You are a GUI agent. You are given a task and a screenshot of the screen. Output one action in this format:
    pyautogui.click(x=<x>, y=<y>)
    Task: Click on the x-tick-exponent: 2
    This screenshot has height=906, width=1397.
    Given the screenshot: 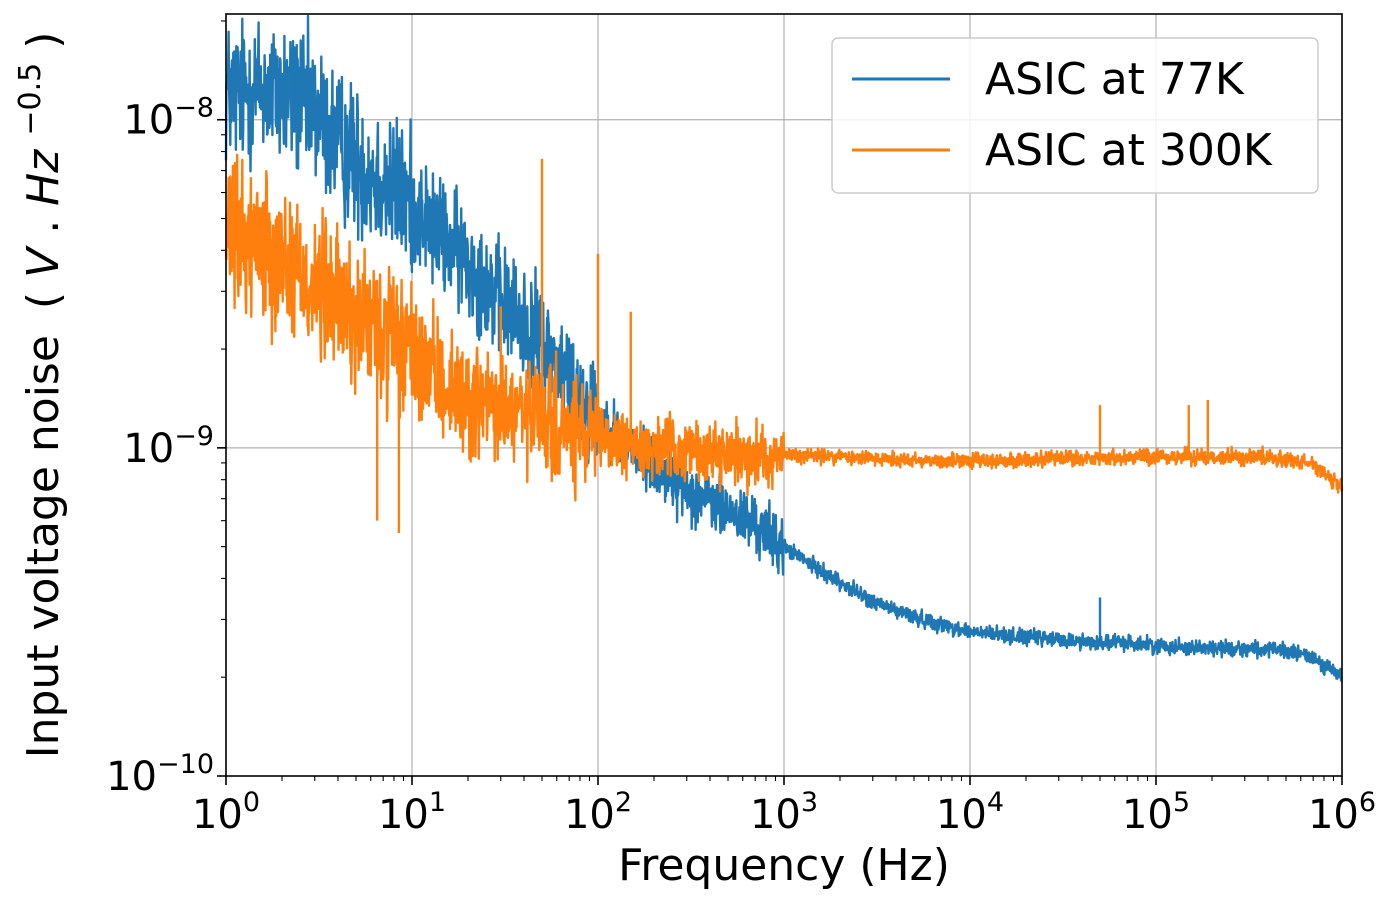 What is the action you would take?
    pyautogui.click(x=623, y=802)
    